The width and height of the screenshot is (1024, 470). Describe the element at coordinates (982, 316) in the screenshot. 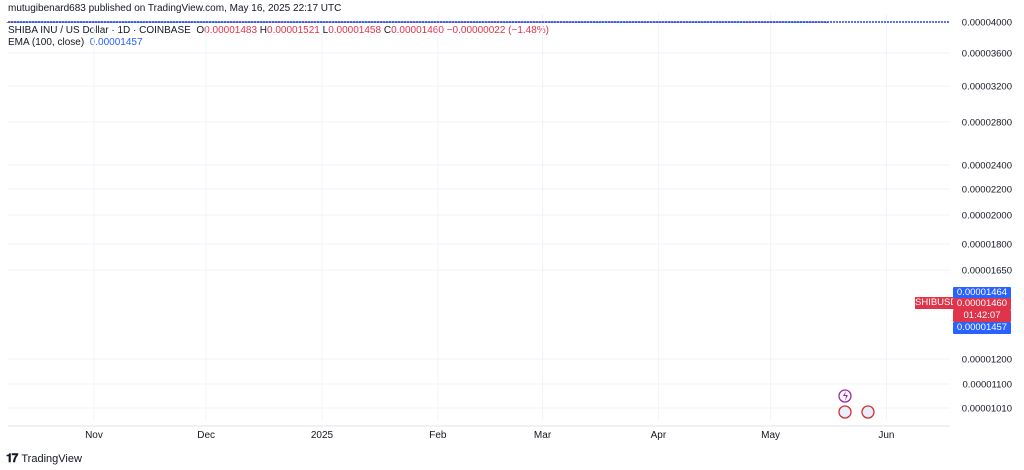

I see `price-tag-countdown: 01:42:07` at that location.